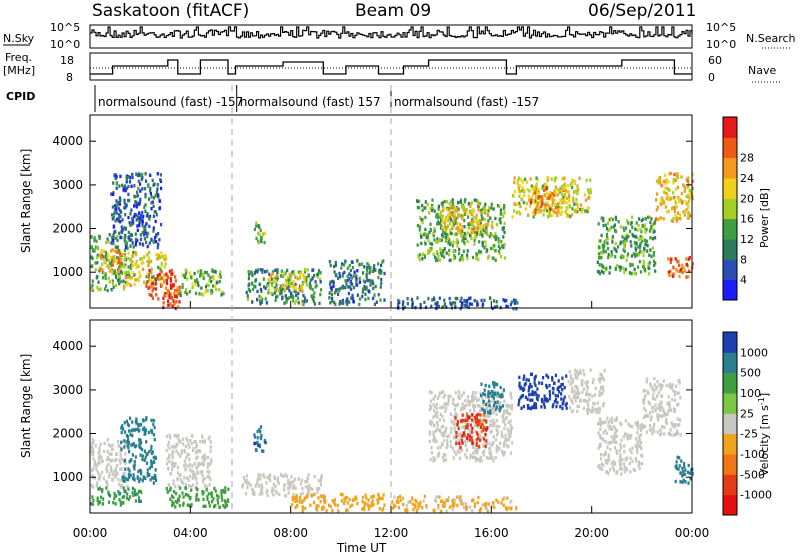 The height and width of the screenshot is (558, 800). I want to click on freq-trace, so click(391, 67).